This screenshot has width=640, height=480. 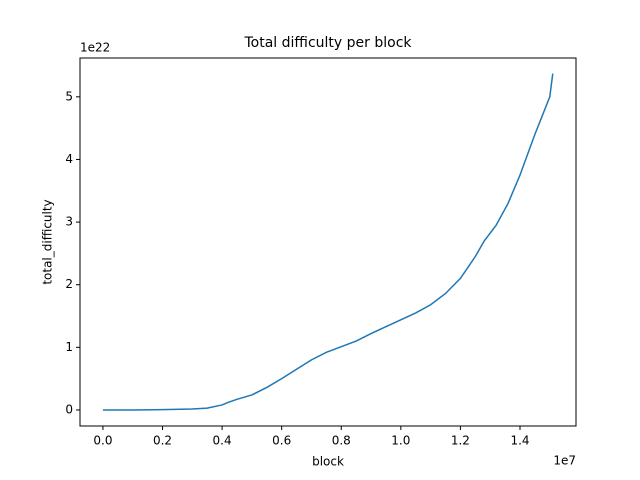 I want to click on y-tick-label: 0, so click(x=69, y=409).